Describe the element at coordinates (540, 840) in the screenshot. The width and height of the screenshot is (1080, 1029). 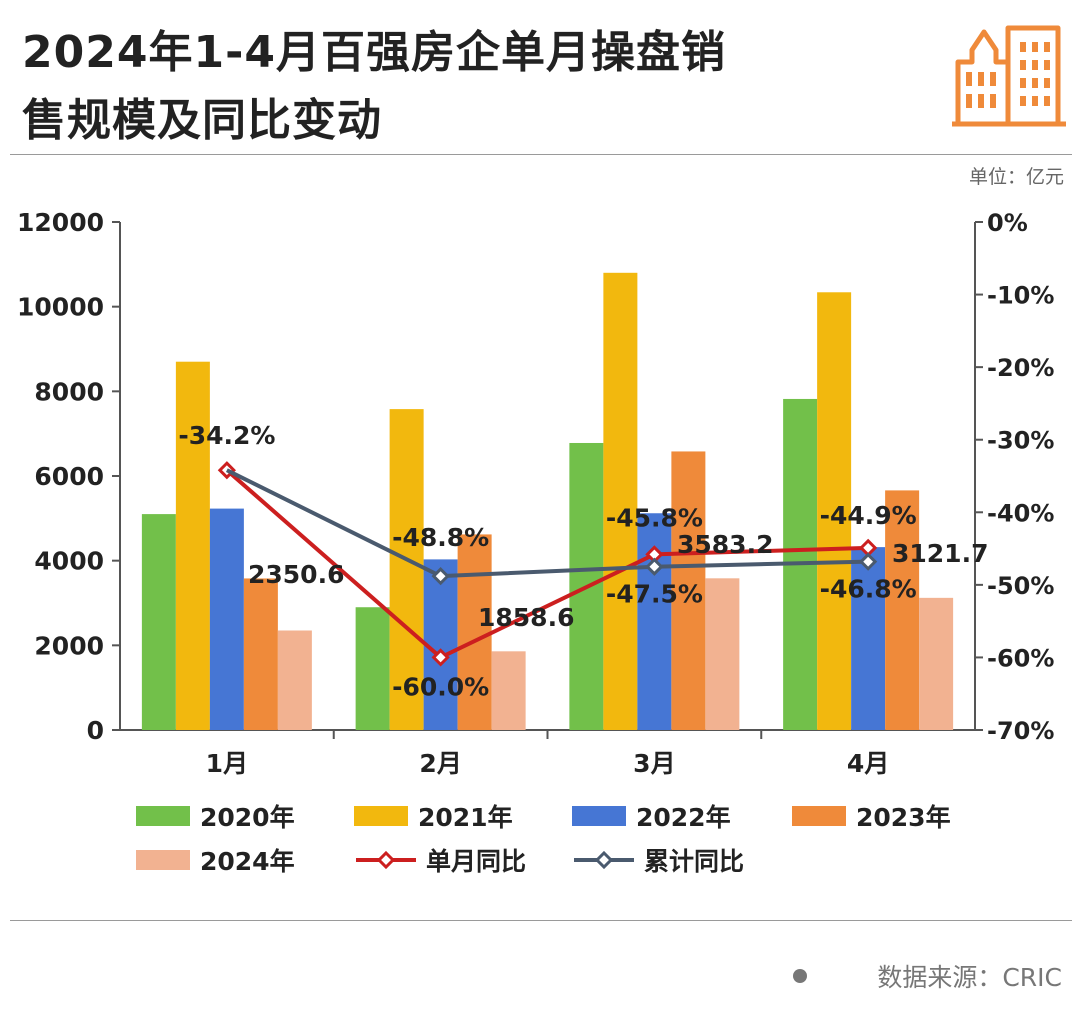
I see `chart-legend: 2020年 2021年 2022年 2023年 2024年 单月同比 累计同比` at that location.